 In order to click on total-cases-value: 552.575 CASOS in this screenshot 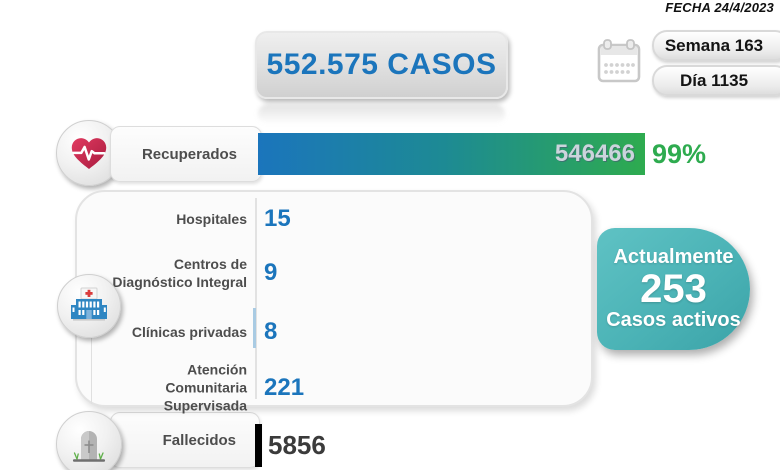, I will do `click(381, 64)`.